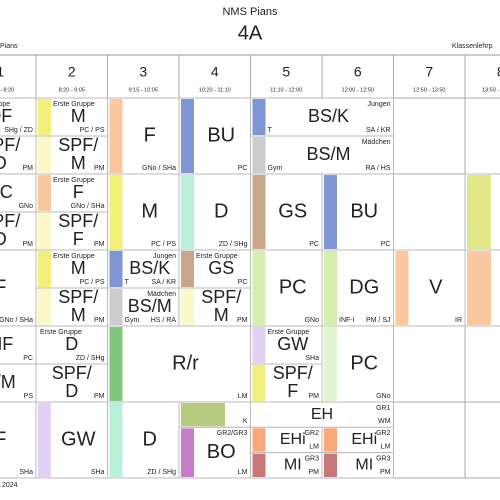 This screenshot has width=500, height=500. What do you see at coordinates (312, 433) in the screenshot?
I see `group-label: GR2` at bounding box center [312, 433].